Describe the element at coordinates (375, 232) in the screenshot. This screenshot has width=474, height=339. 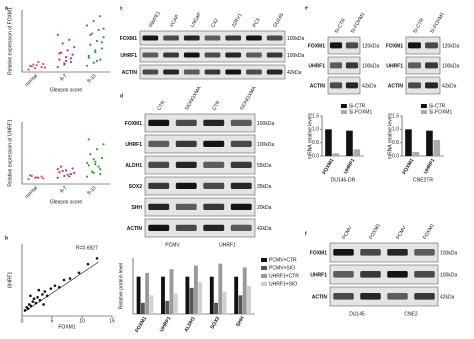
I see `lane-label: FOXM1` at that location.